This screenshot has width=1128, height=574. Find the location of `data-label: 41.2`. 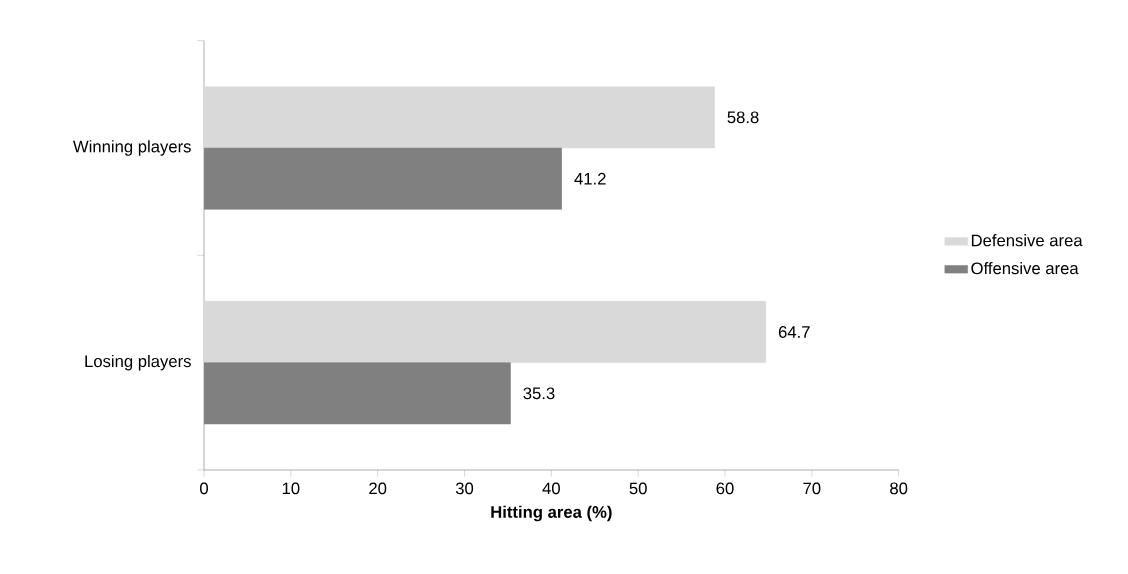

data-label: 41.2 is located at coordinates (590, 178).